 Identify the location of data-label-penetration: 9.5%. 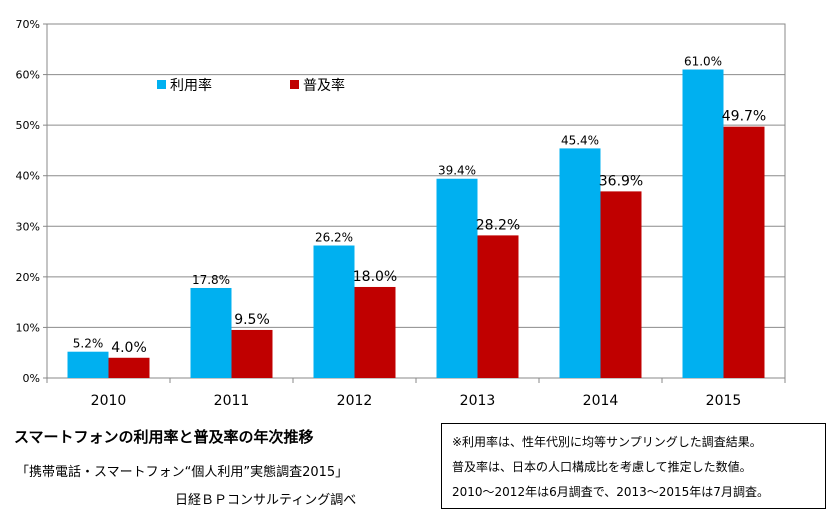
(252, 320).